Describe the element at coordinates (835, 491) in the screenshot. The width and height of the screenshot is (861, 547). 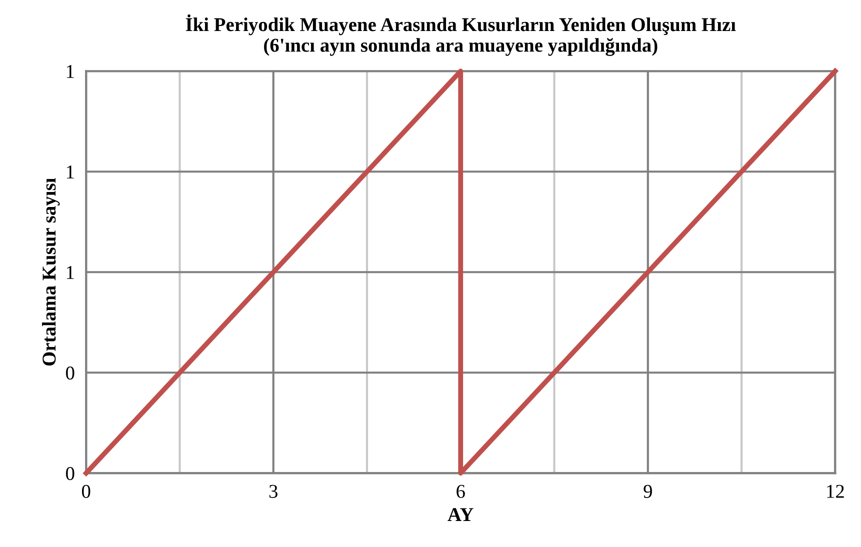
I see `x-tick-label: 12` at that location.